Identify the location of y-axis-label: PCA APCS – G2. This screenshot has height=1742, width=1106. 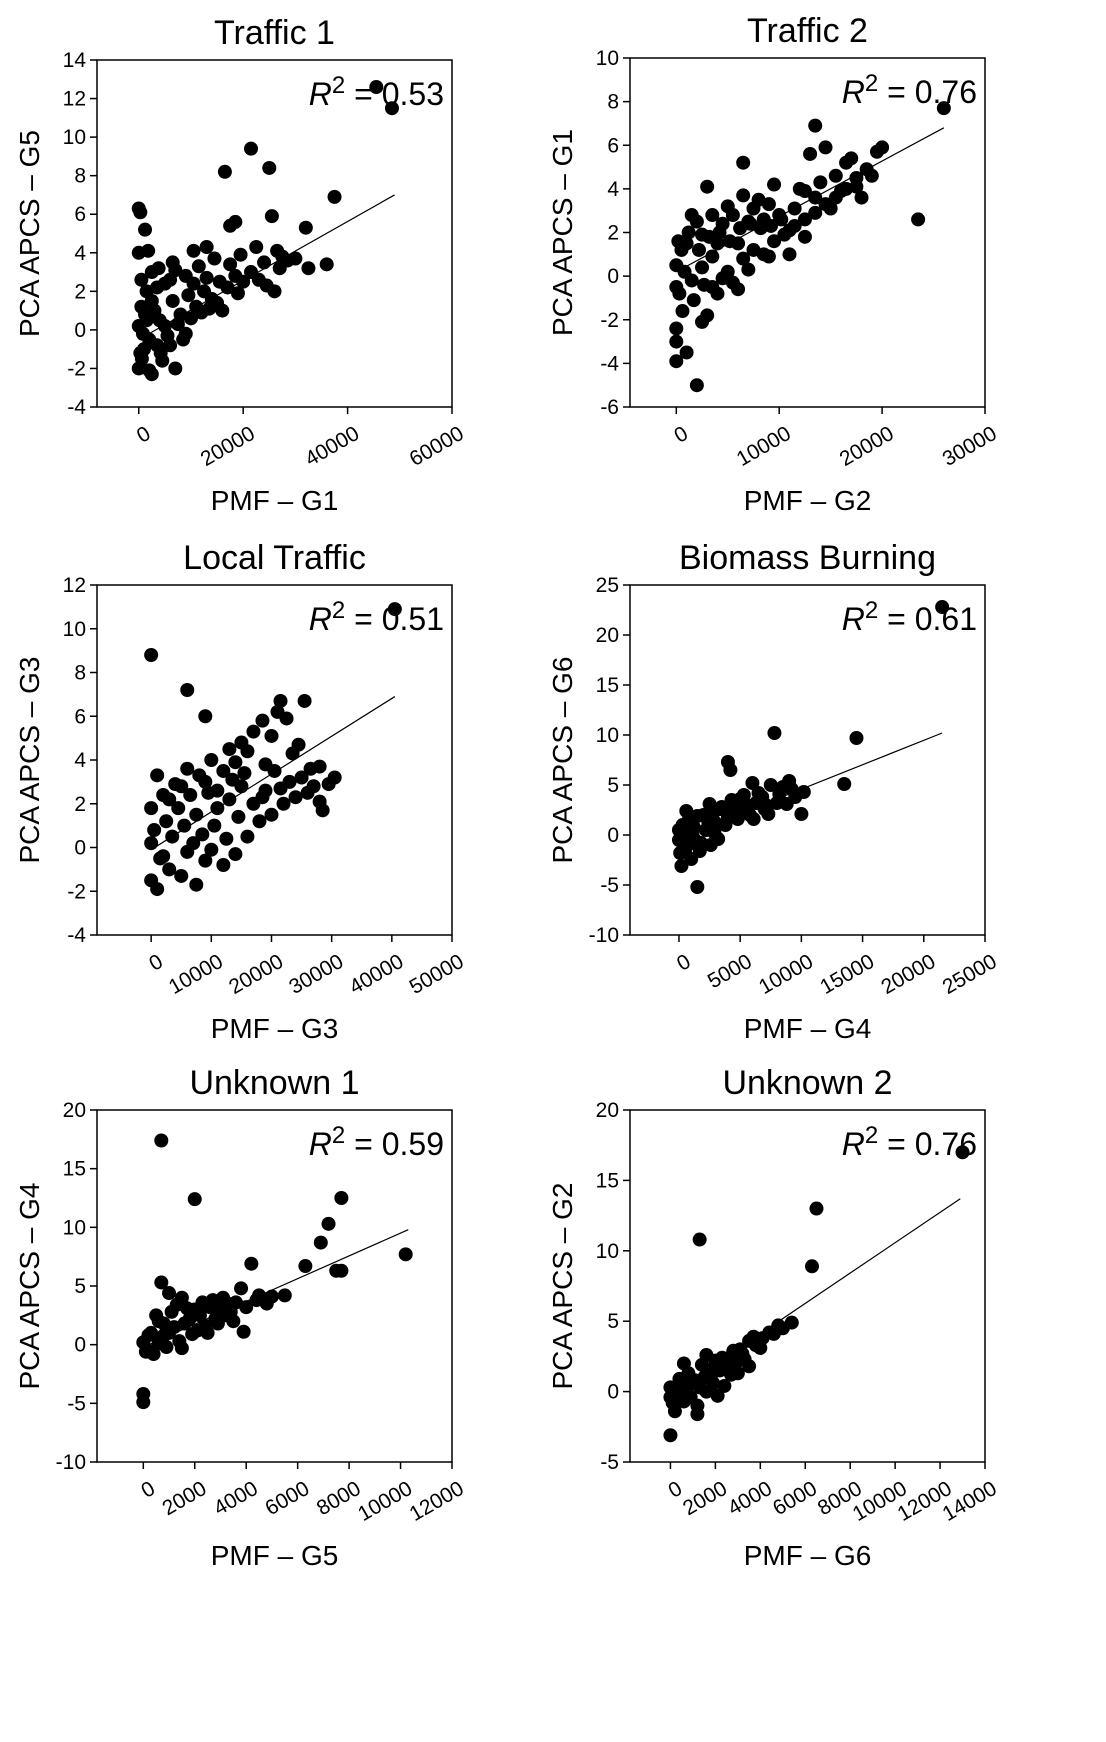
(562, 1286).